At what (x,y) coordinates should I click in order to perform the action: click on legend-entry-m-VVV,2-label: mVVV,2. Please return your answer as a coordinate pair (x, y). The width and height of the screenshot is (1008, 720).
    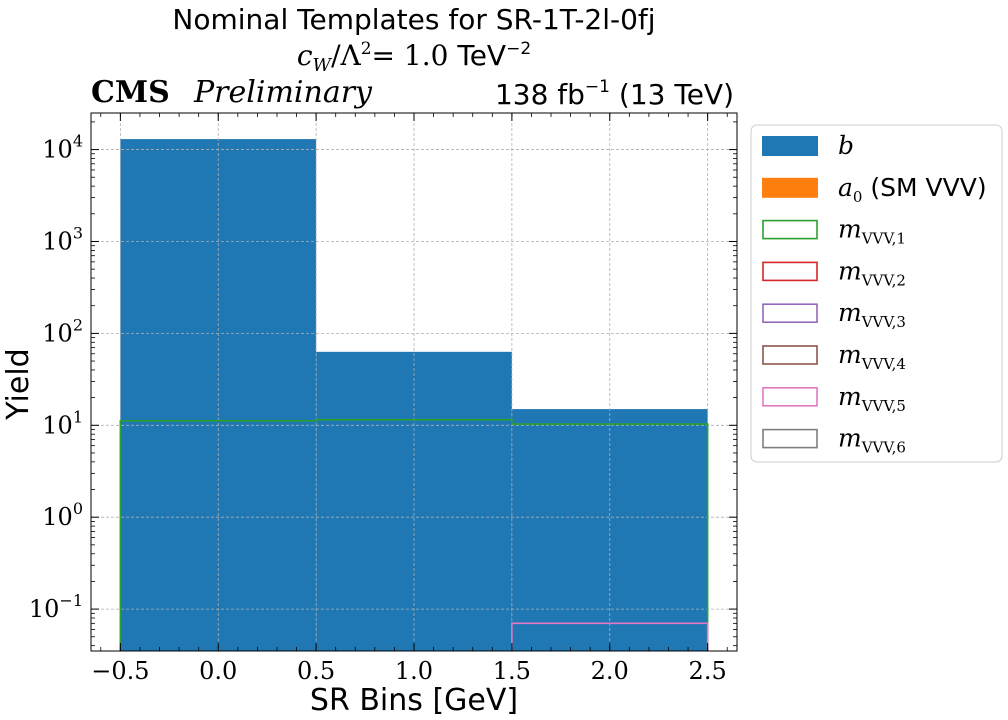
    Looking at the image, I should click on (872, 272).